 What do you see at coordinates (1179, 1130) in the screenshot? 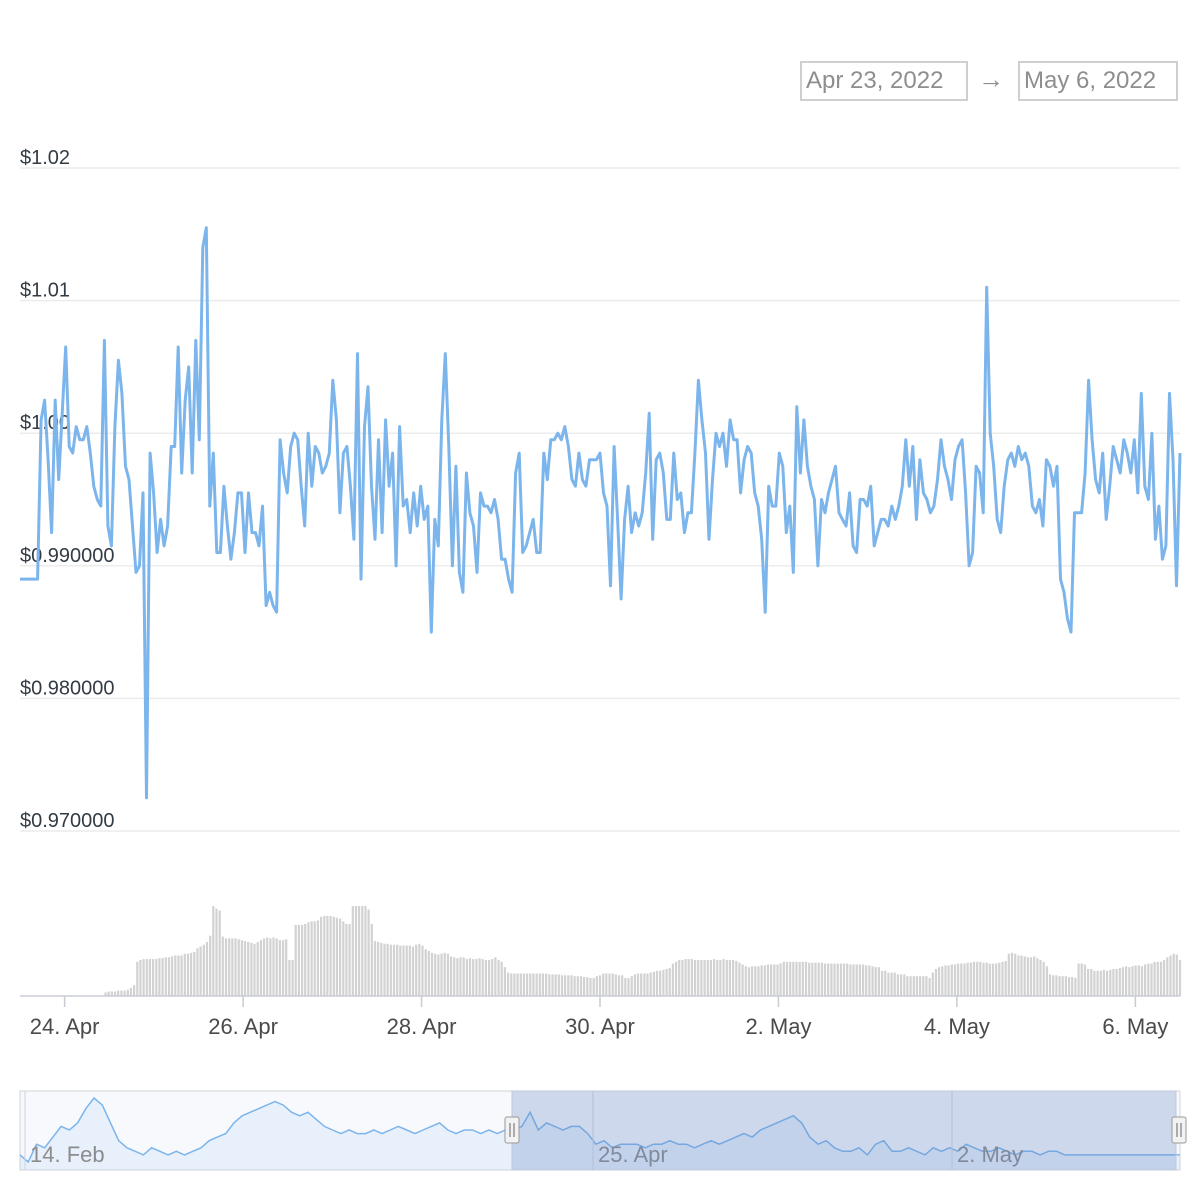
I see `navigator-right-handle` at bounding box center [1179, 1130].